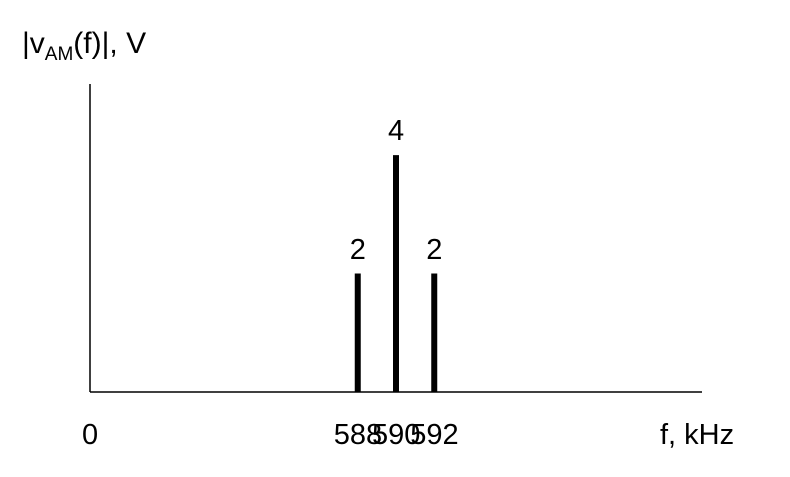 Image resolution: width=790 pixels, height=477 pixels. I want to click on x-tick-label: 590, so click(396, 435).